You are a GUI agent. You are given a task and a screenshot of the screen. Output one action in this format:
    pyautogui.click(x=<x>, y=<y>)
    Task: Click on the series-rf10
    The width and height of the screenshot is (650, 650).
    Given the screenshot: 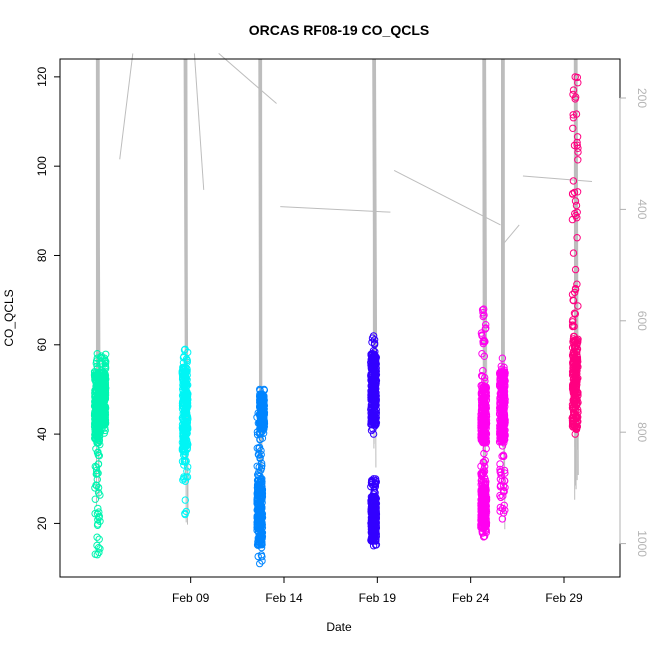 What is the action you would take?
    pyautogui.click(x=261, y=476)
    